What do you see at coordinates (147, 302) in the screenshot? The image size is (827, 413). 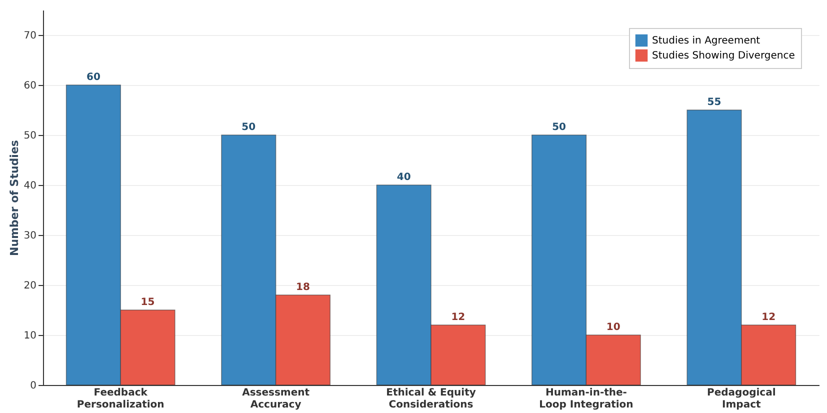 I see `data-label: 15` at bounding box center [147, 302].